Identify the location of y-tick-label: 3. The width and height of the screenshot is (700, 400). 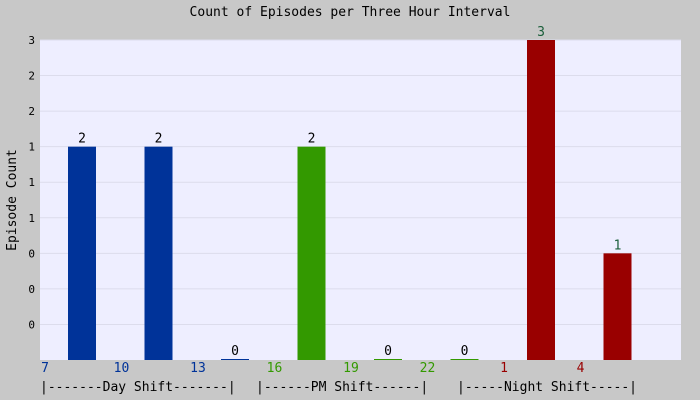
(31, 40).